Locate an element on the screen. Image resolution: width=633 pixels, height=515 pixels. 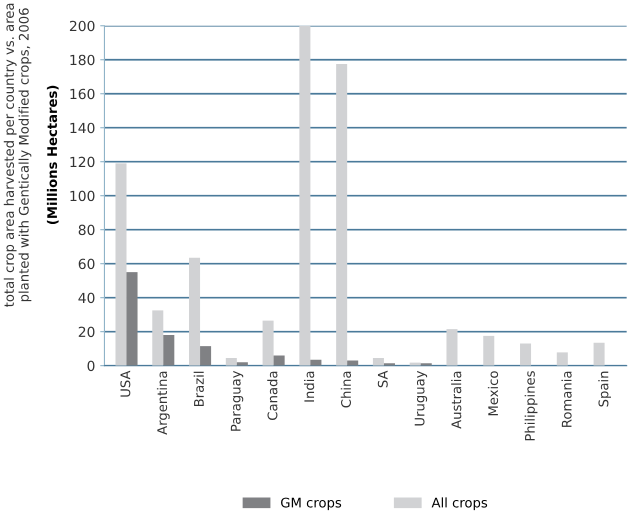
y-tick-label: 200 is located at coordinates (82, 26).